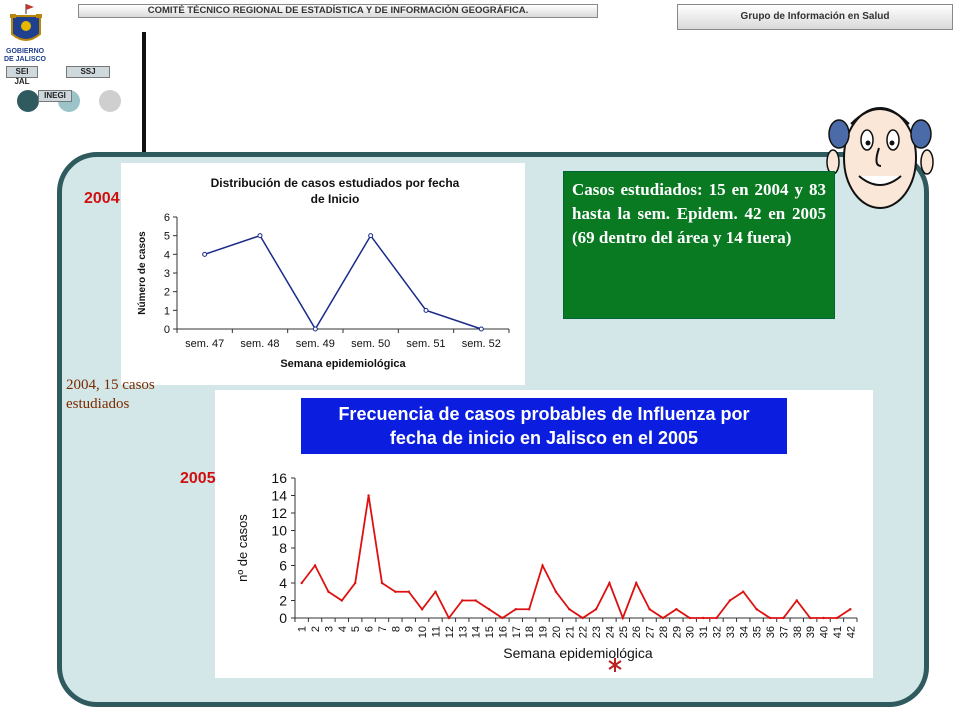  I want to click on x-tick-label: 18, so click(530, 632).